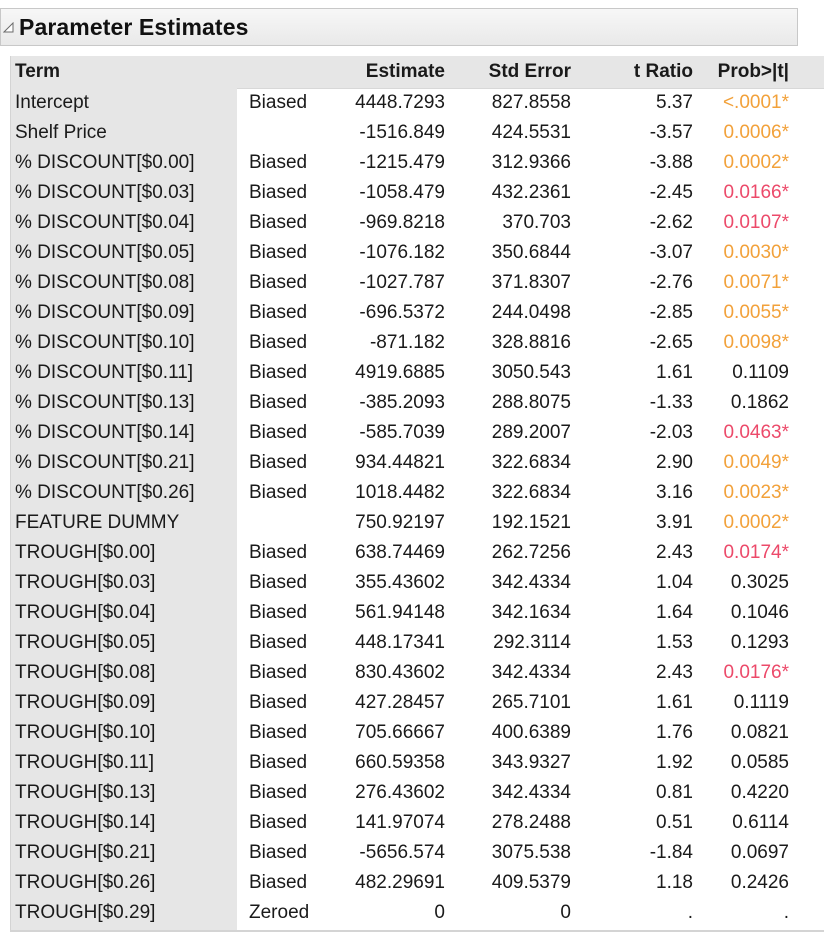 Image resolution: width=824 pixels, height=940 pixels. Describe the element at coordinates (565, 912) in the screenshot. I see `cell-std-error: 0` at that location.